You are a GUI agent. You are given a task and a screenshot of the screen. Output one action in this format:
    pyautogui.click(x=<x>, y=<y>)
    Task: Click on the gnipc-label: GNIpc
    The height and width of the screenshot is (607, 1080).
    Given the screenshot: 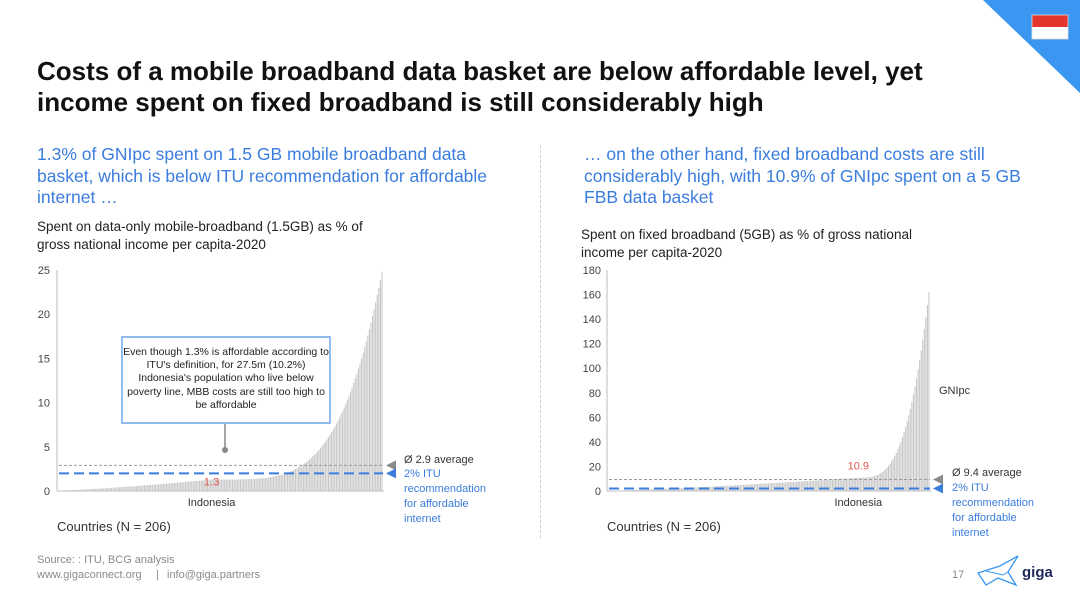 What is the action you would take?
    pyautogui.click(x=955, y=391)
    